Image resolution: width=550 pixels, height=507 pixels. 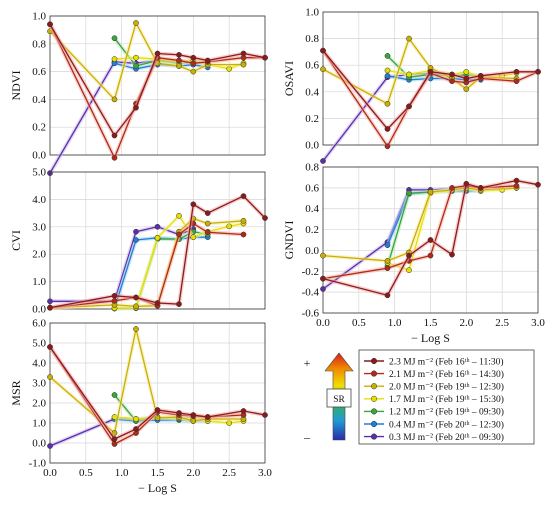 What do you see at coordinates (39, 424) in the screenshot?
I see `msr-ytick-label: 1.0` at bounding box center [39, 424].